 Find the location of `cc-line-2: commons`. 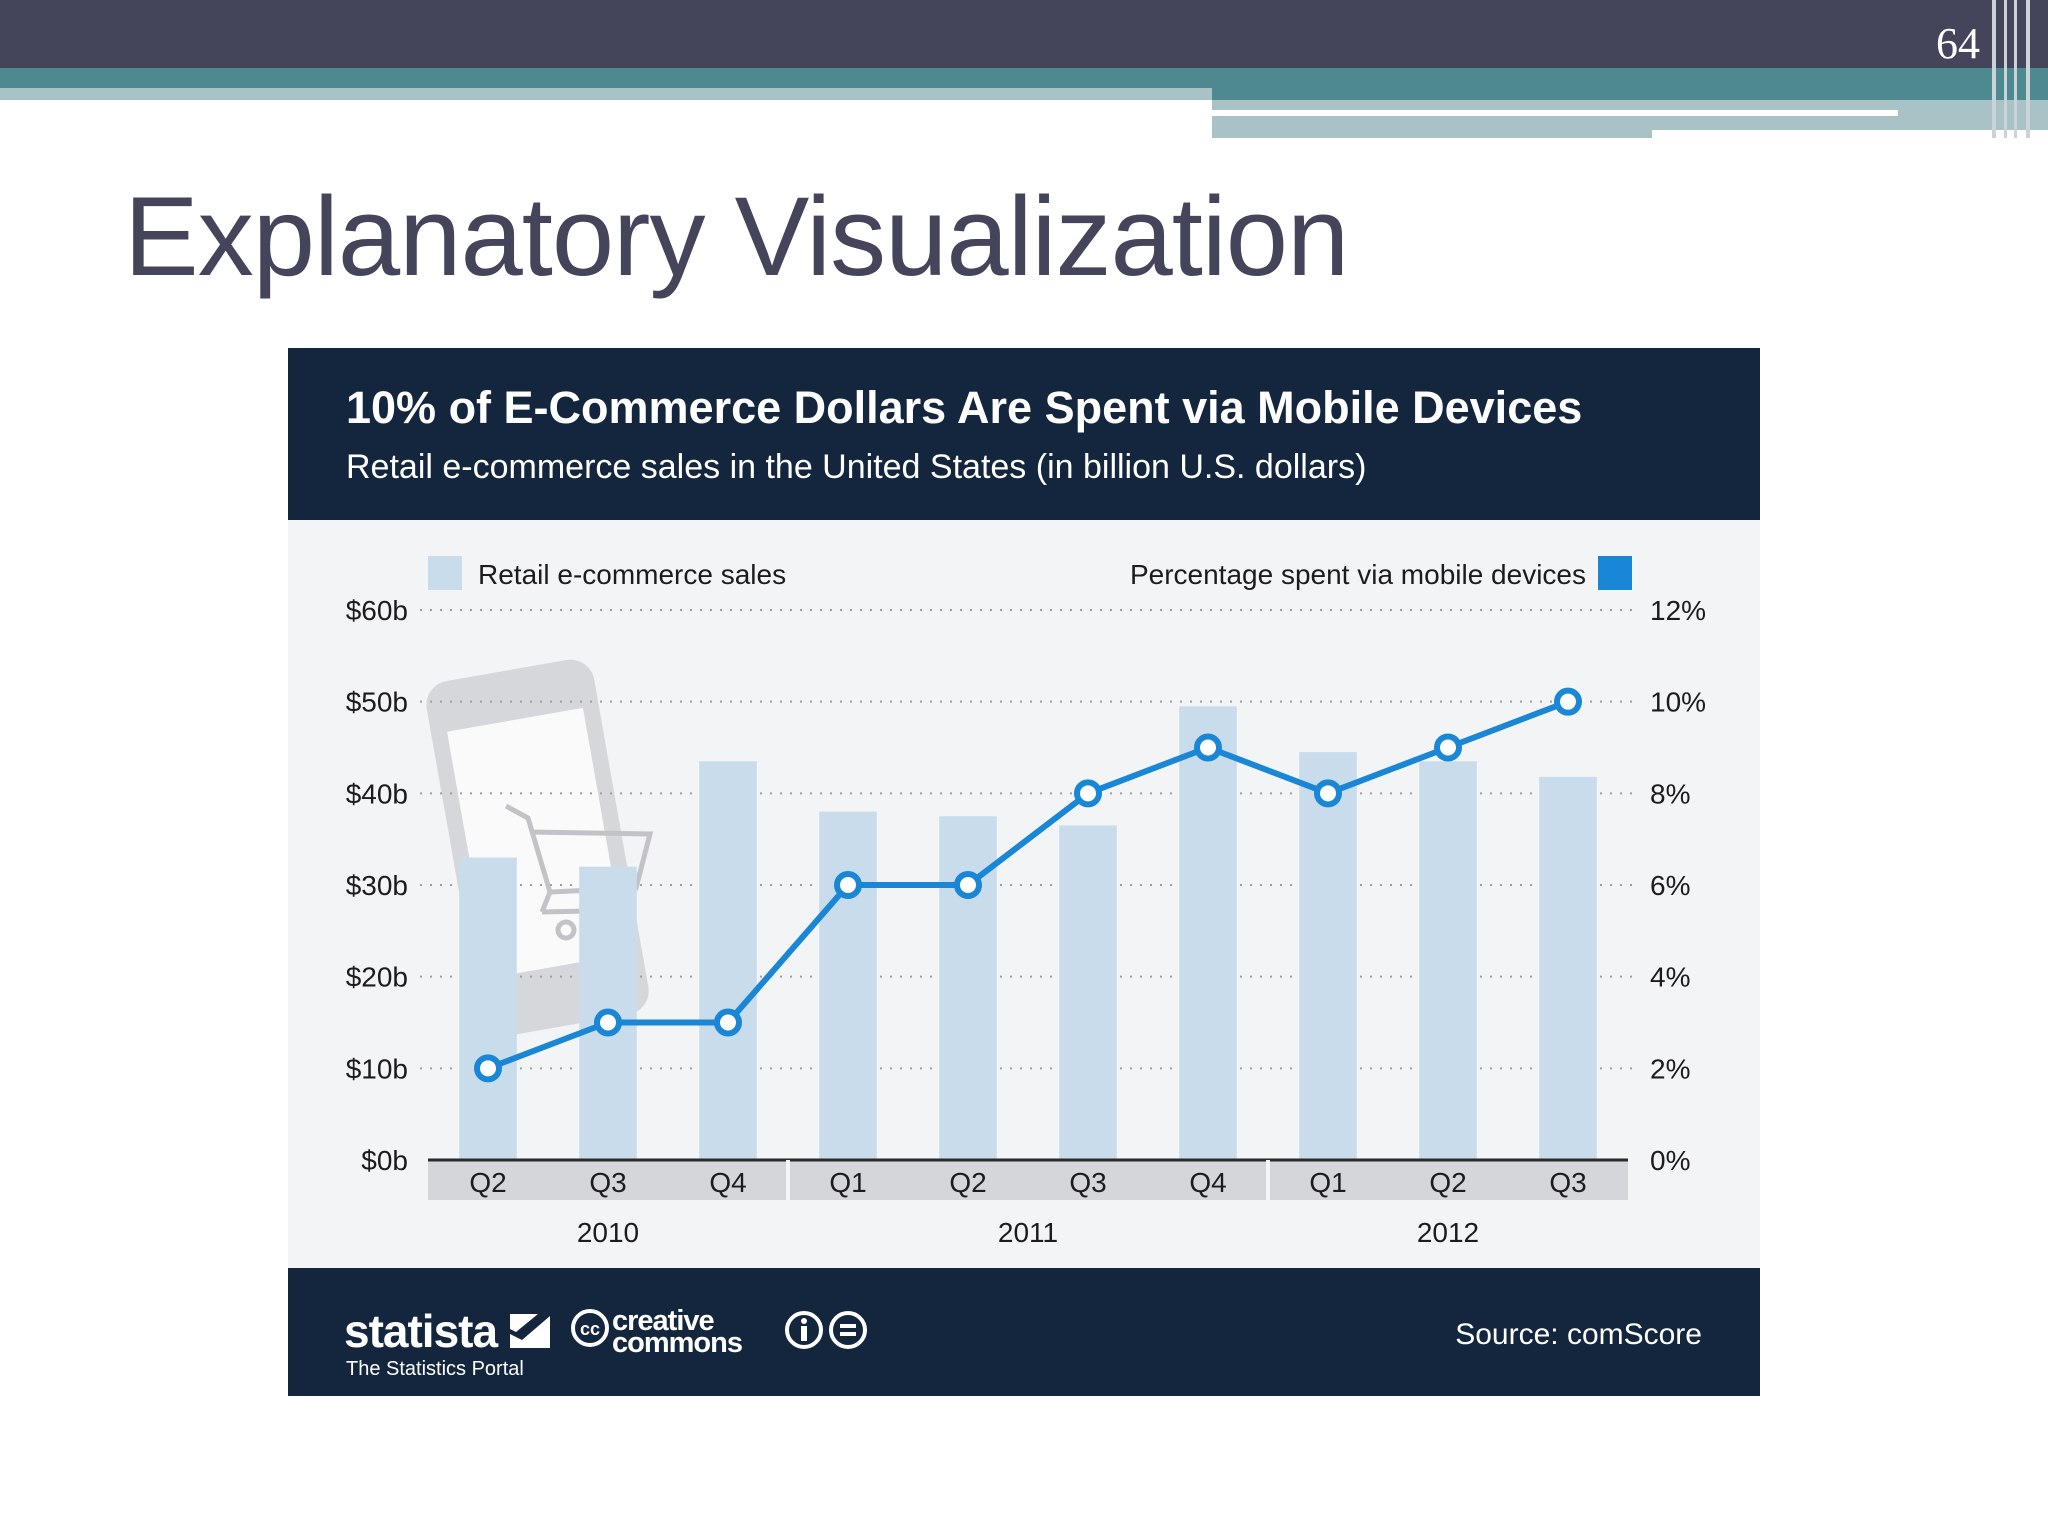

cc-line-2: commons is located at coordinates (677, 1343).